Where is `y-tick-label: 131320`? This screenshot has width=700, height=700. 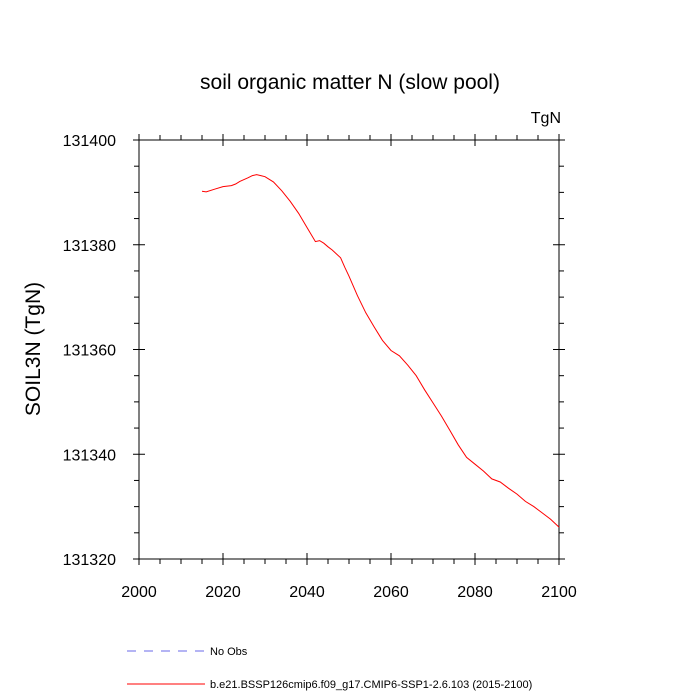 y-tick-label: 131320 is located at coordinates (89, 560).